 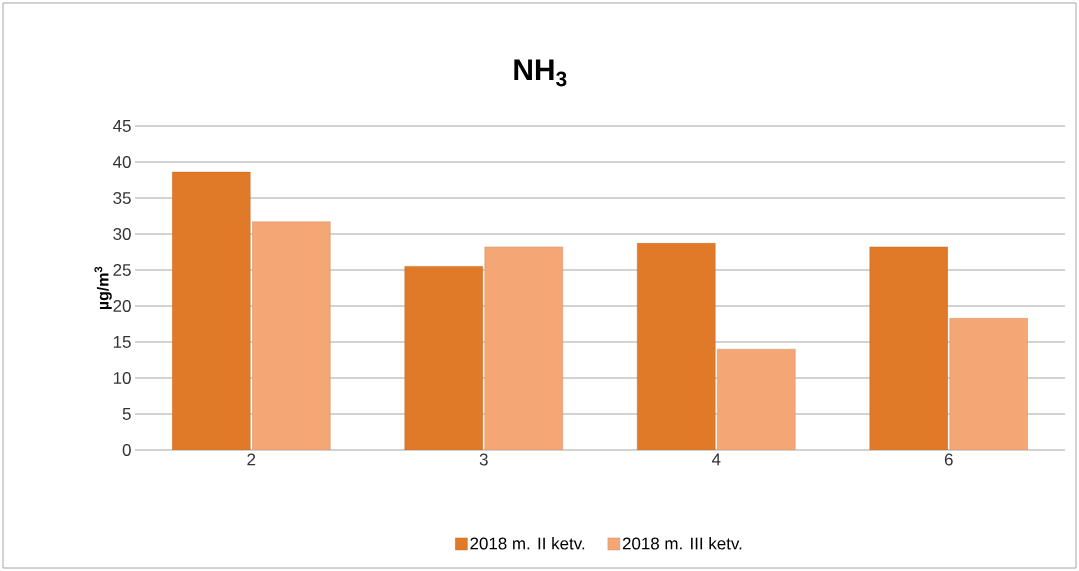 I want to click on y-tick-label: 30, so click(x=122, y=234).